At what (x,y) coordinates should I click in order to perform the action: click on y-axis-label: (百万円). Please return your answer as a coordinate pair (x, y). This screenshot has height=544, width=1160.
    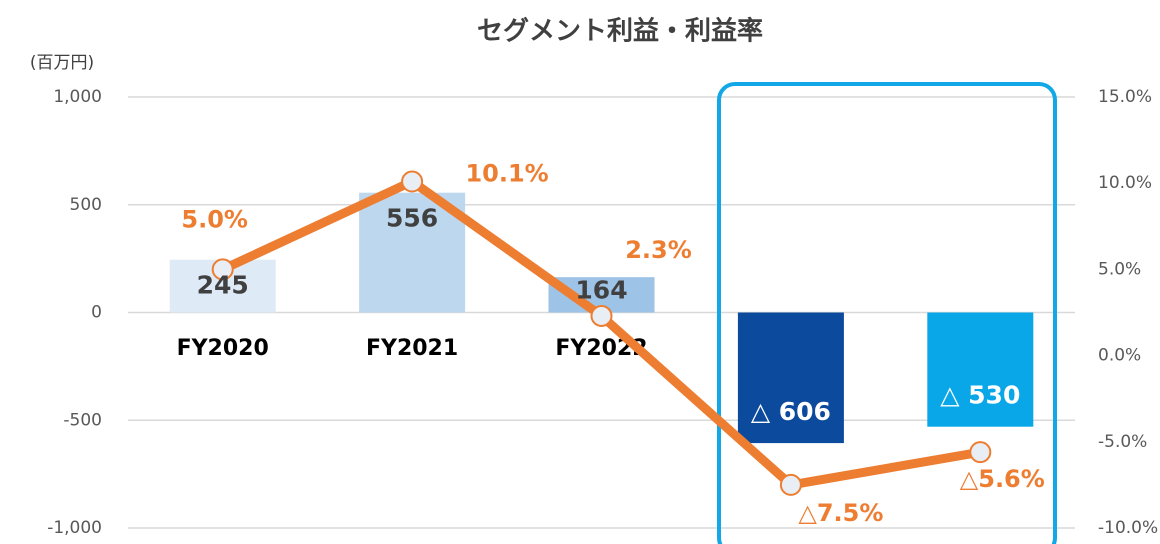
    Looking at the image, I should click on (62, 63).